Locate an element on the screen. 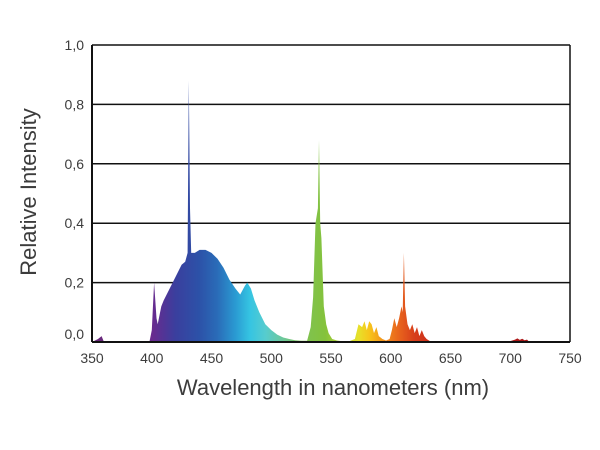 Image resolution: width=600 pixels, height=450 pixels. x-tick-labels: 350 400 450 500 550 600 650 700 750 is located at coordinates (331, 358).